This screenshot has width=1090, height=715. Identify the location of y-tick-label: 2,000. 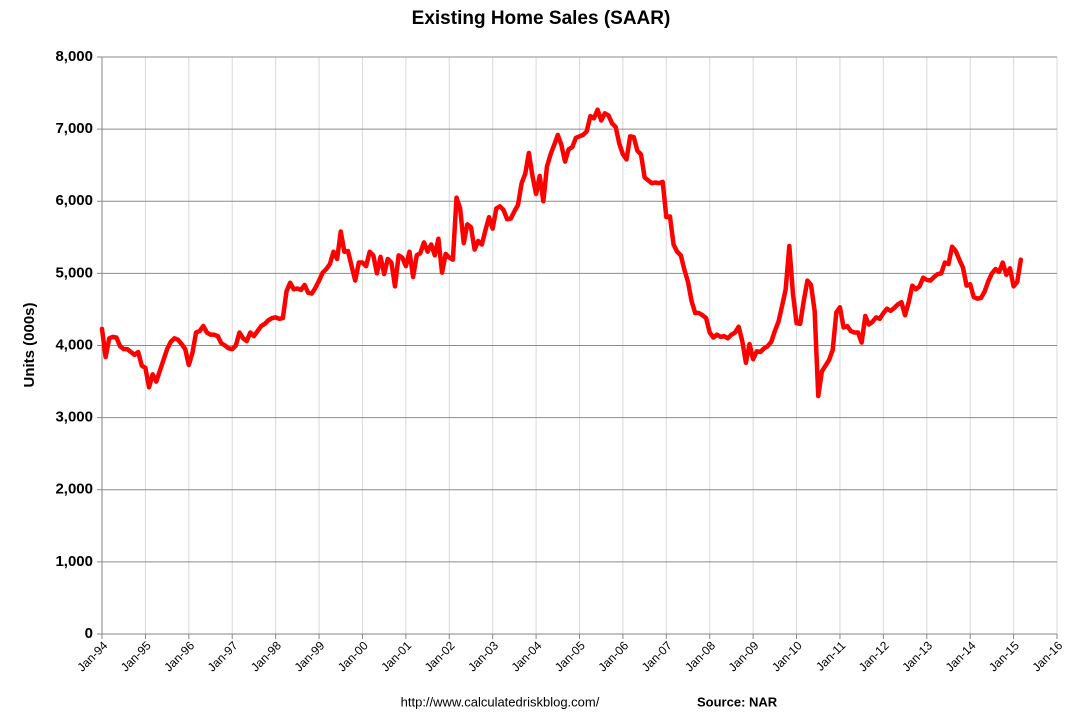
(74, 489).